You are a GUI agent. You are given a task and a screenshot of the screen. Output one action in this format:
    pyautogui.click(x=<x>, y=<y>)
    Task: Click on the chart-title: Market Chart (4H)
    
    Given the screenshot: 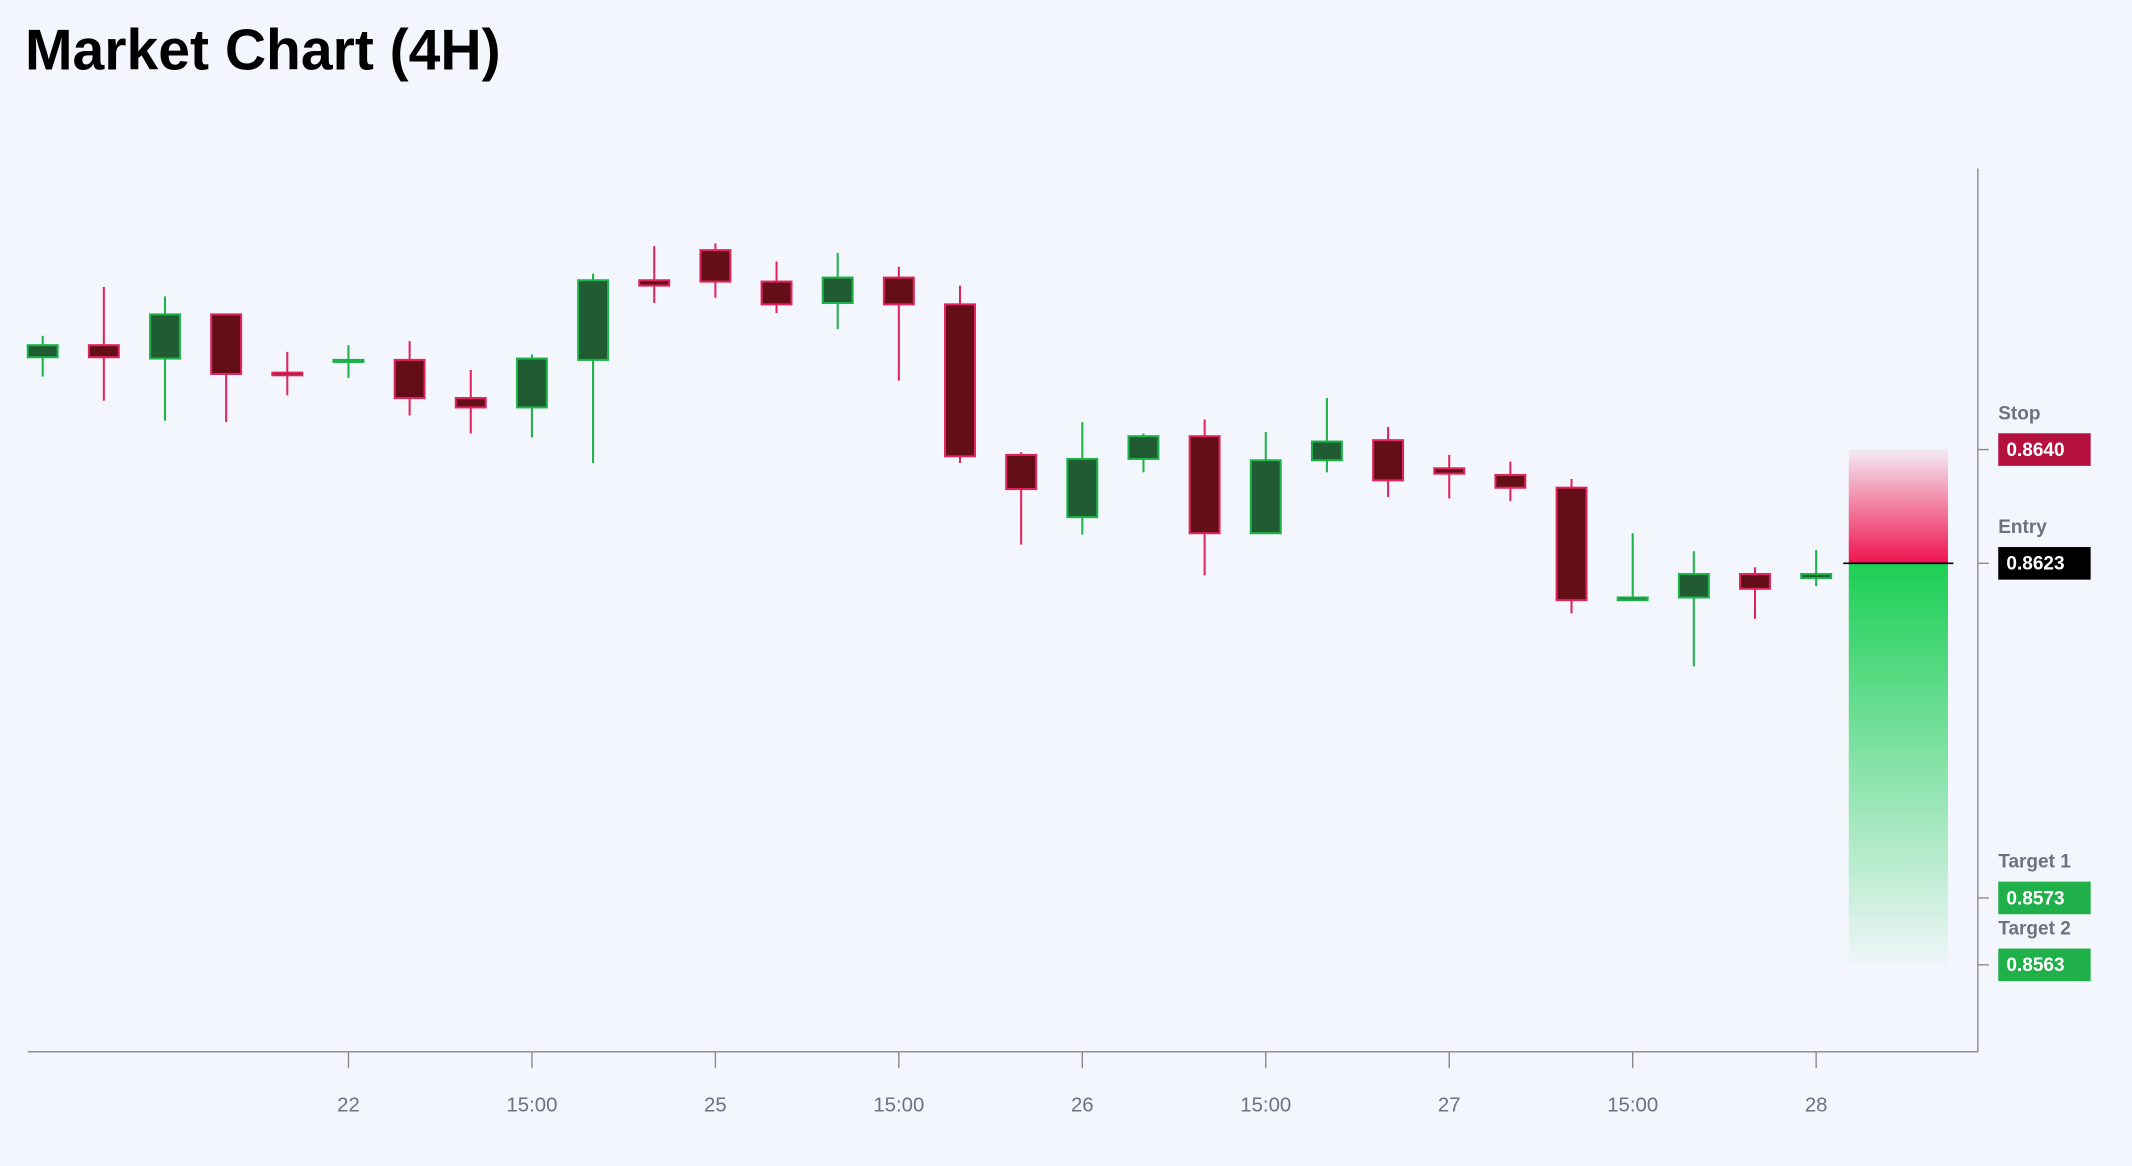 What is the action you would take?
    pyautogui.click(x=263, y=50)
    